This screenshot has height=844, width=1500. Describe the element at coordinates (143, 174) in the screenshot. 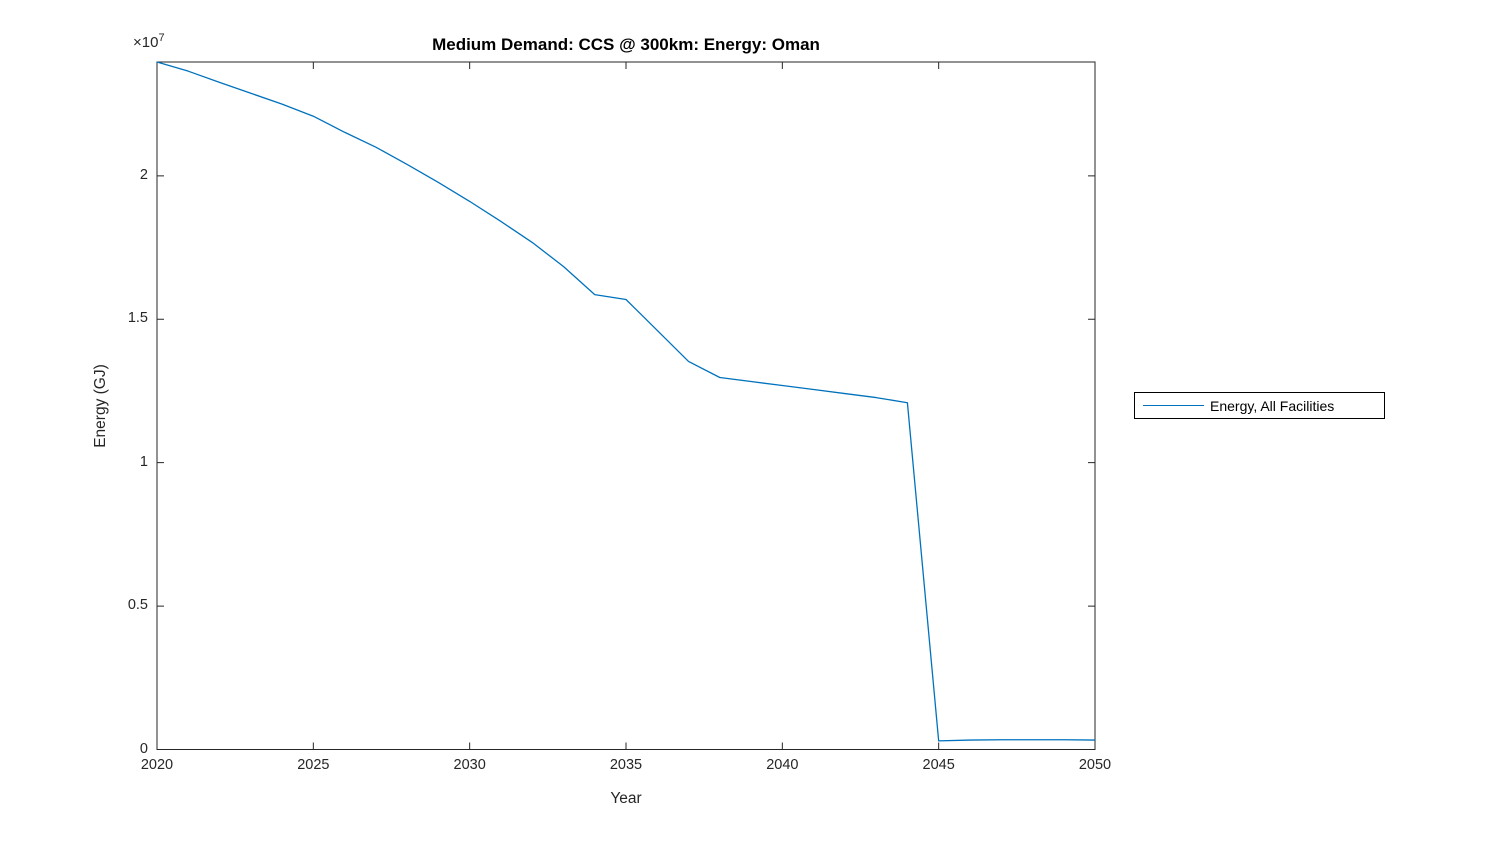

I see `y-tick-label-2: 2` at that location.